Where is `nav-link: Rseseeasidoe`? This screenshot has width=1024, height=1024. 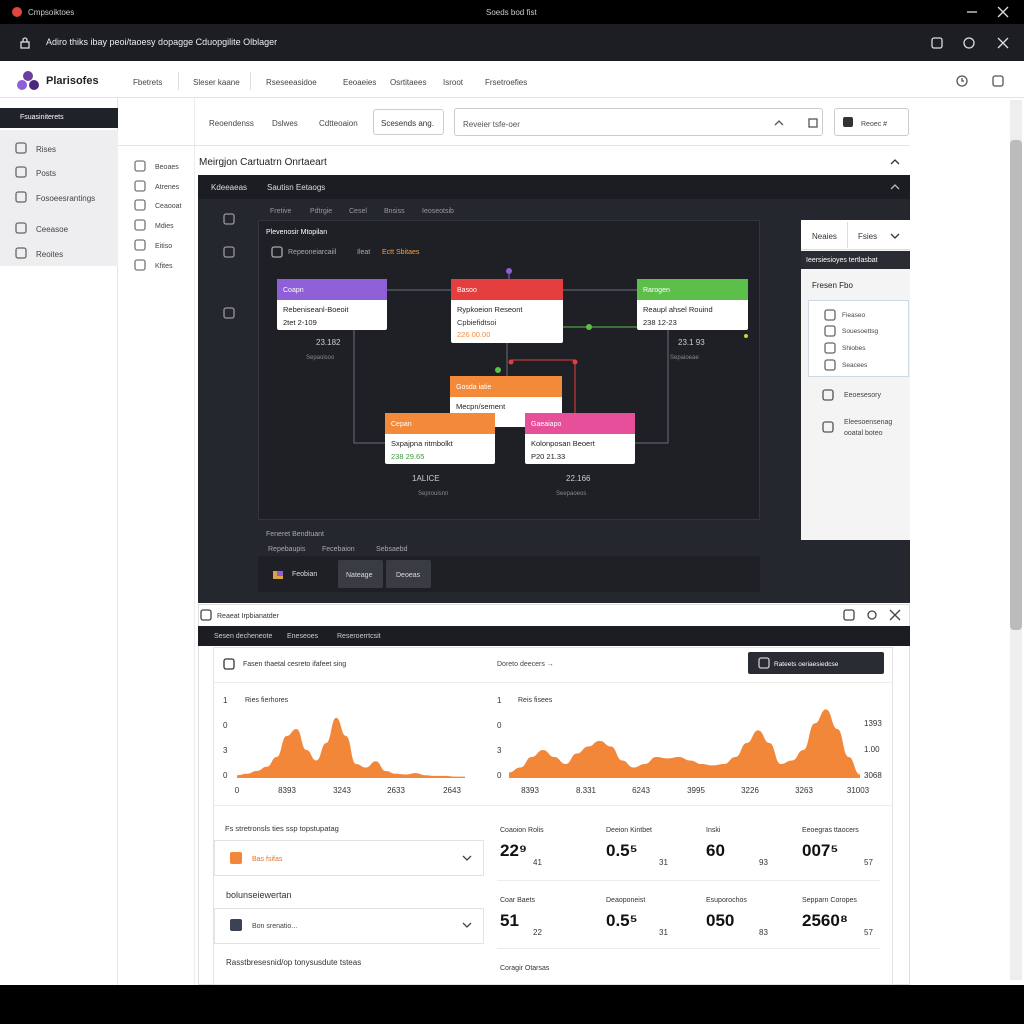 nav-link: Rseseeasidoe is located at coordinates (291, 82).